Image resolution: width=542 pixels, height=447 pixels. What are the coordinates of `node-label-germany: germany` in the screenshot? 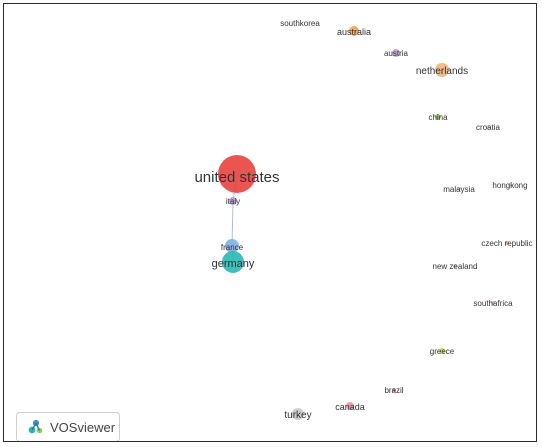 It's located at (233, 264).